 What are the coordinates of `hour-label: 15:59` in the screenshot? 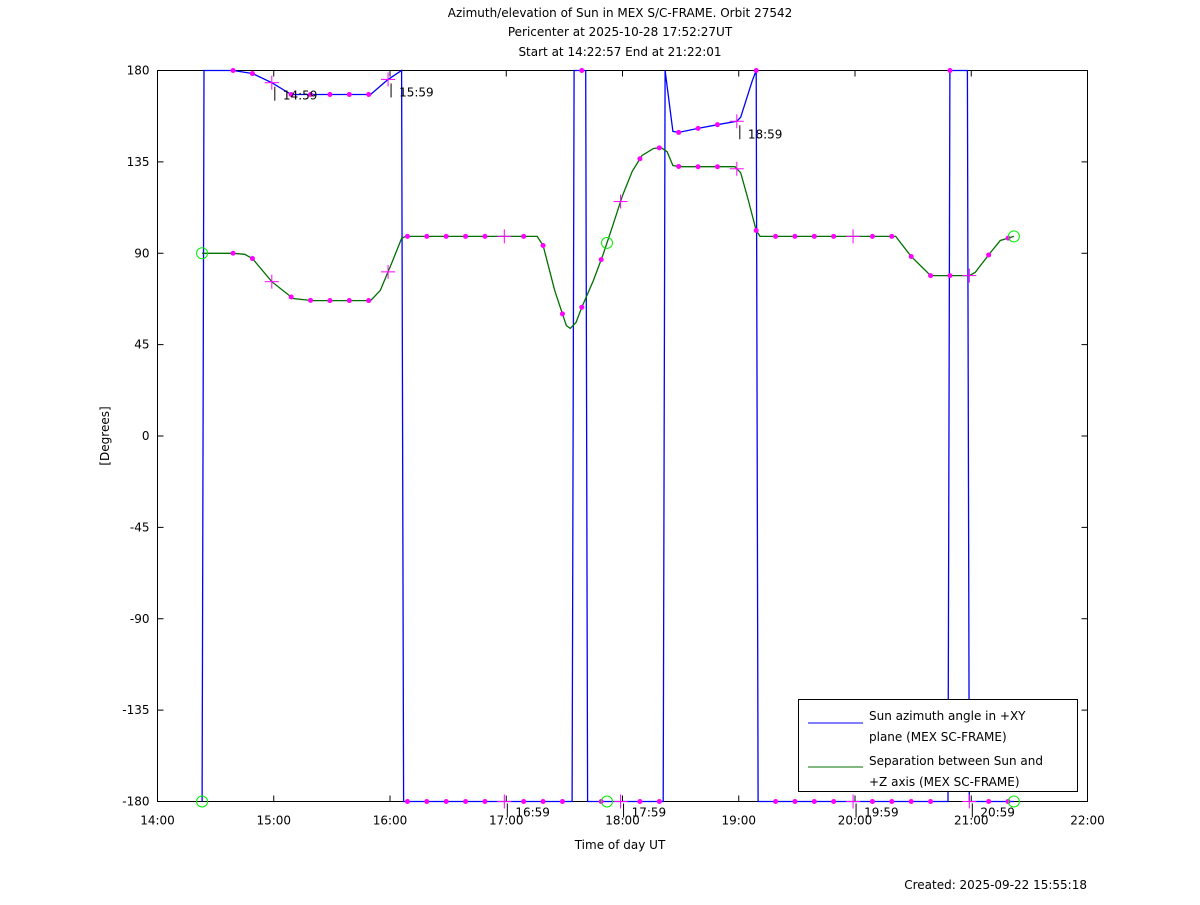 It's located at (416, 92).